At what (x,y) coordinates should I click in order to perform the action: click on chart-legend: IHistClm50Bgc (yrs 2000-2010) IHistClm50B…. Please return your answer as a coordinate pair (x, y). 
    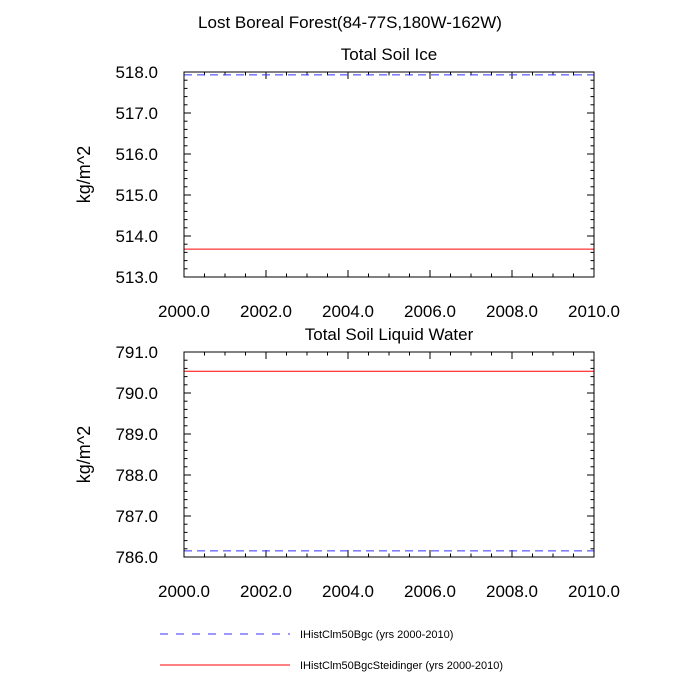
    Looking at the image, I should click on (331, 650).